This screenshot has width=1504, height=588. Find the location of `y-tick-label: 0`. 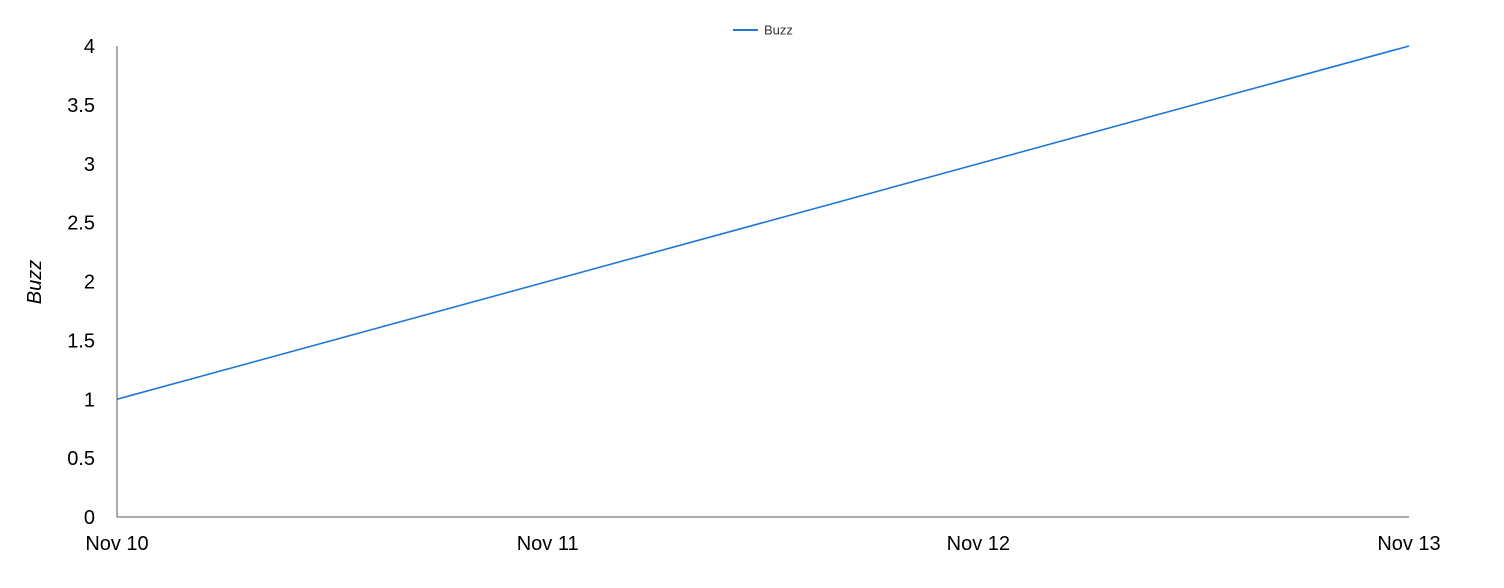

y-tick-label: 0 is located at coordinates (89, 518).